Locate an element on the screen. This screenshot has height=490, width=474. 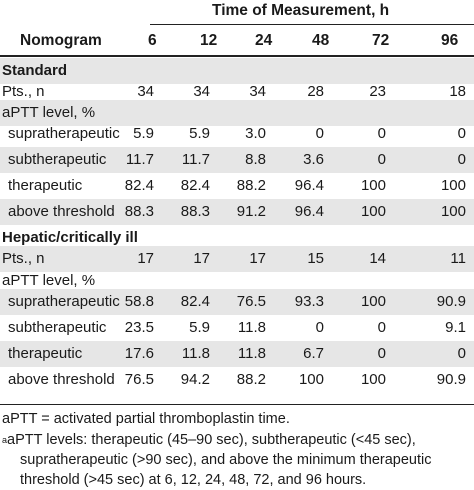
table-row: therapeutic 17.6 11.8 11.8 6.7 0 0 is located at coordinates (237, 354).